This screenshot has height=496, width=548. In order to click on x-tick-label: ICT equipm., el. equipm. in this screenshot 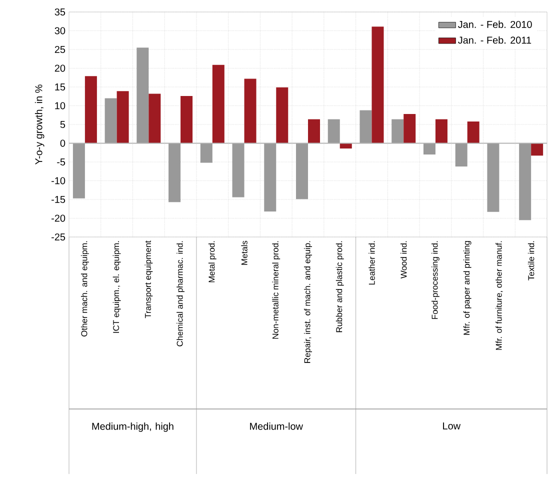, I will do `click(116, 287)`.